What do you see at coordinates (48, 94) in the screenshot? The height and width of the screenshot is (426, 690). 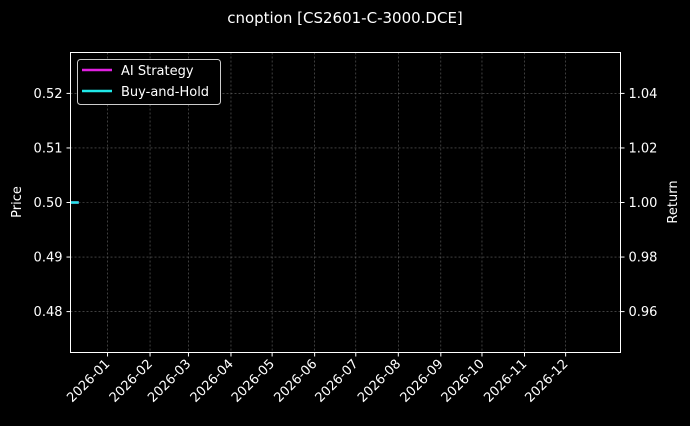 I see `y-tick-label: 0.52` at bounding box center [48, 94].